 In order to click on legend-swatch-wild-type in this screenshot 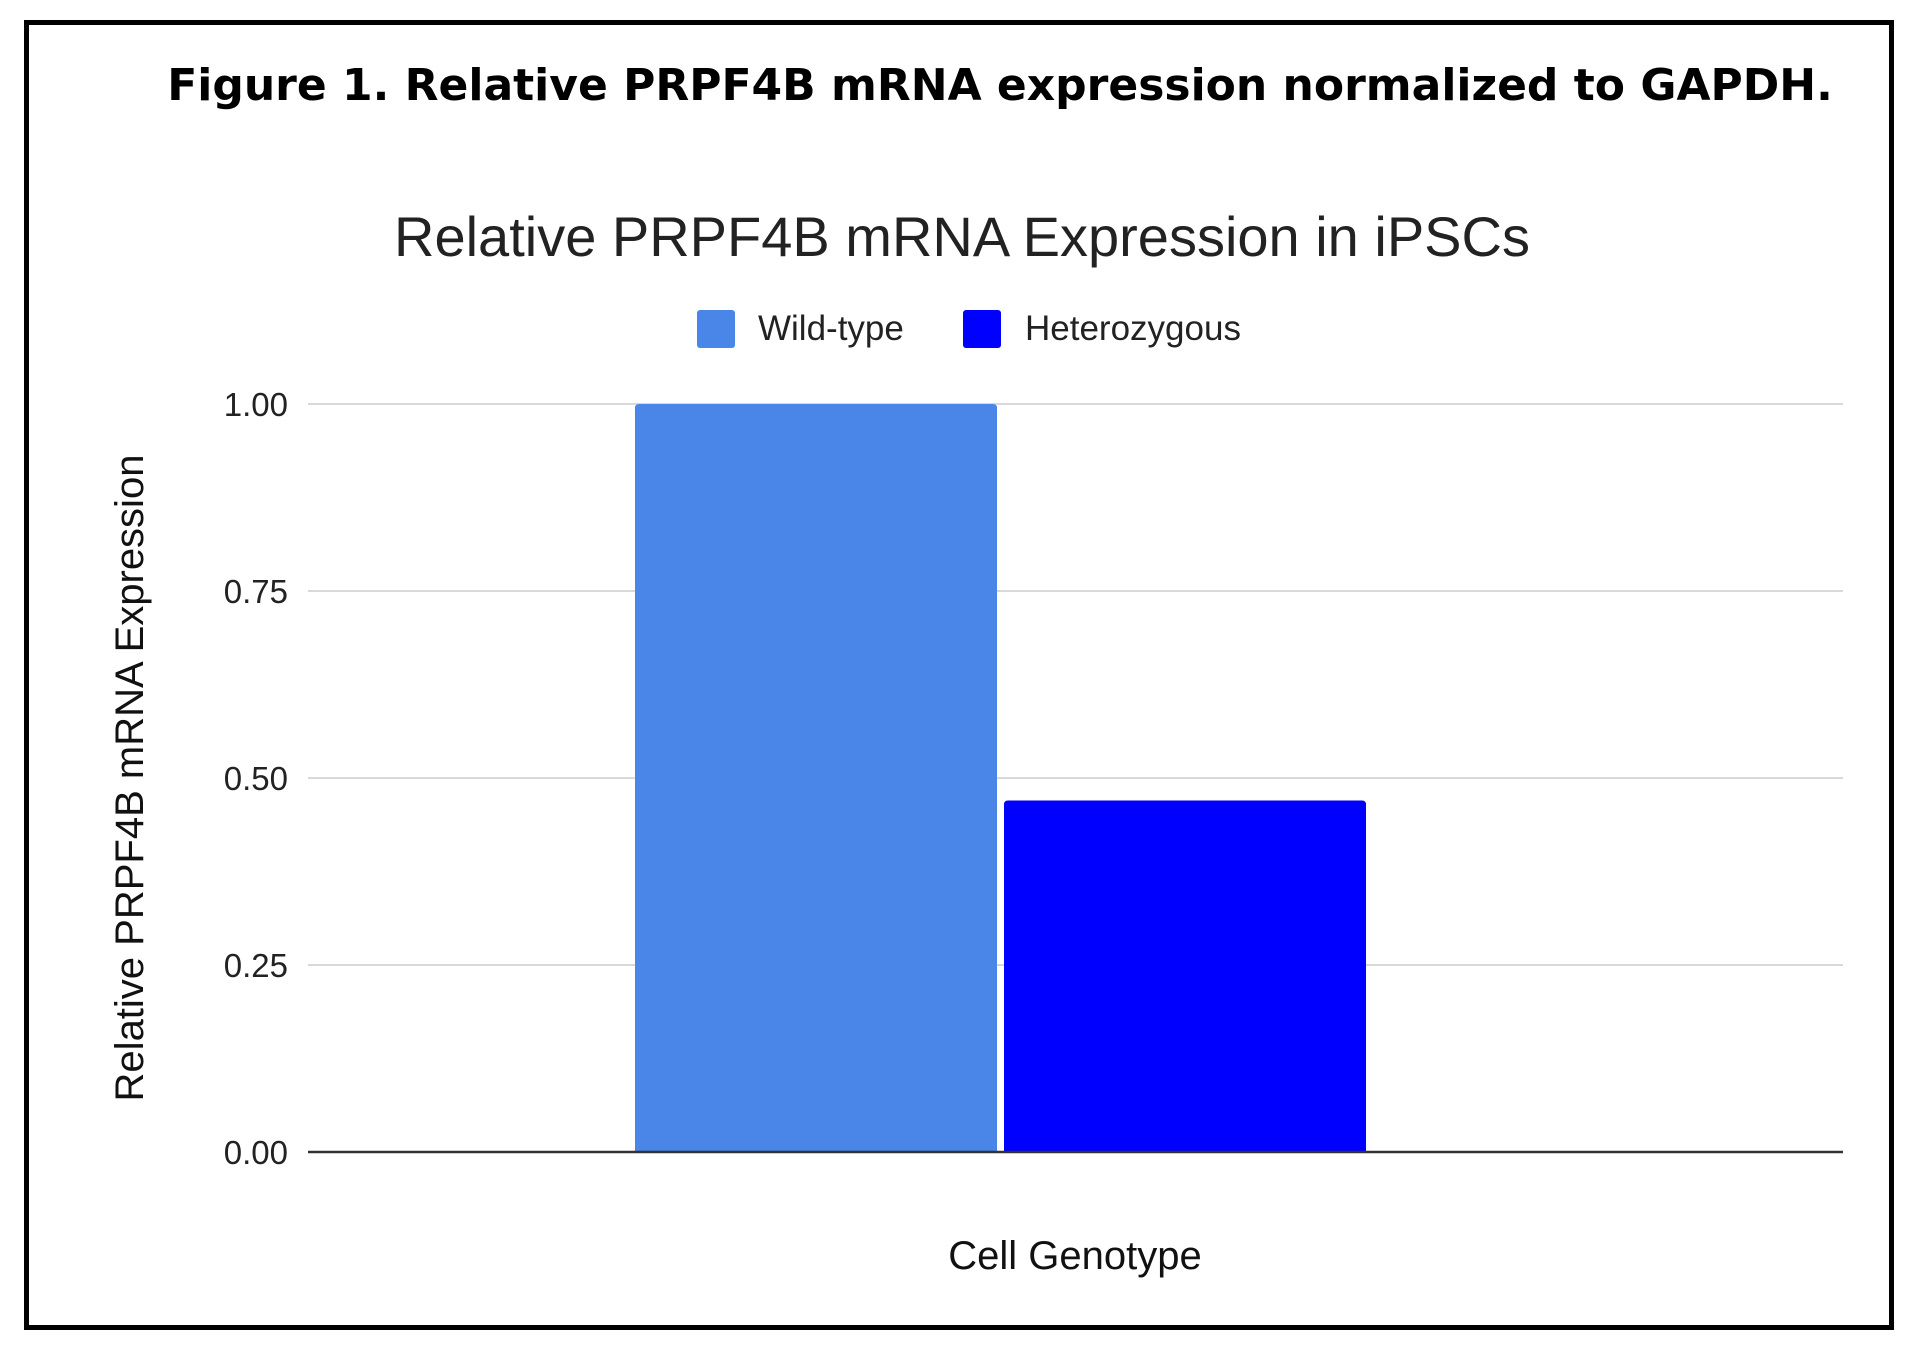, I will do `click(716, 329)`.